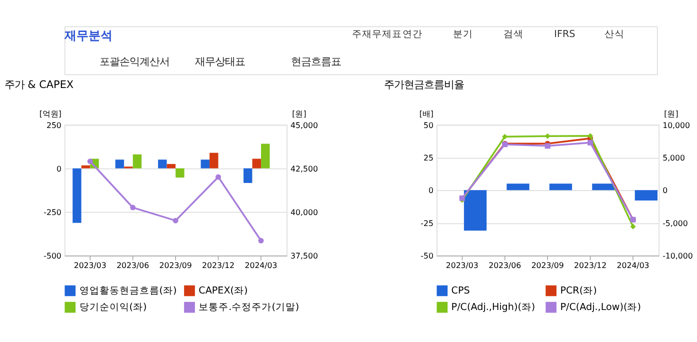 This screenshot has height=342, width=697. I want to click on legend-label: PCR(좌), so click(578, 290).